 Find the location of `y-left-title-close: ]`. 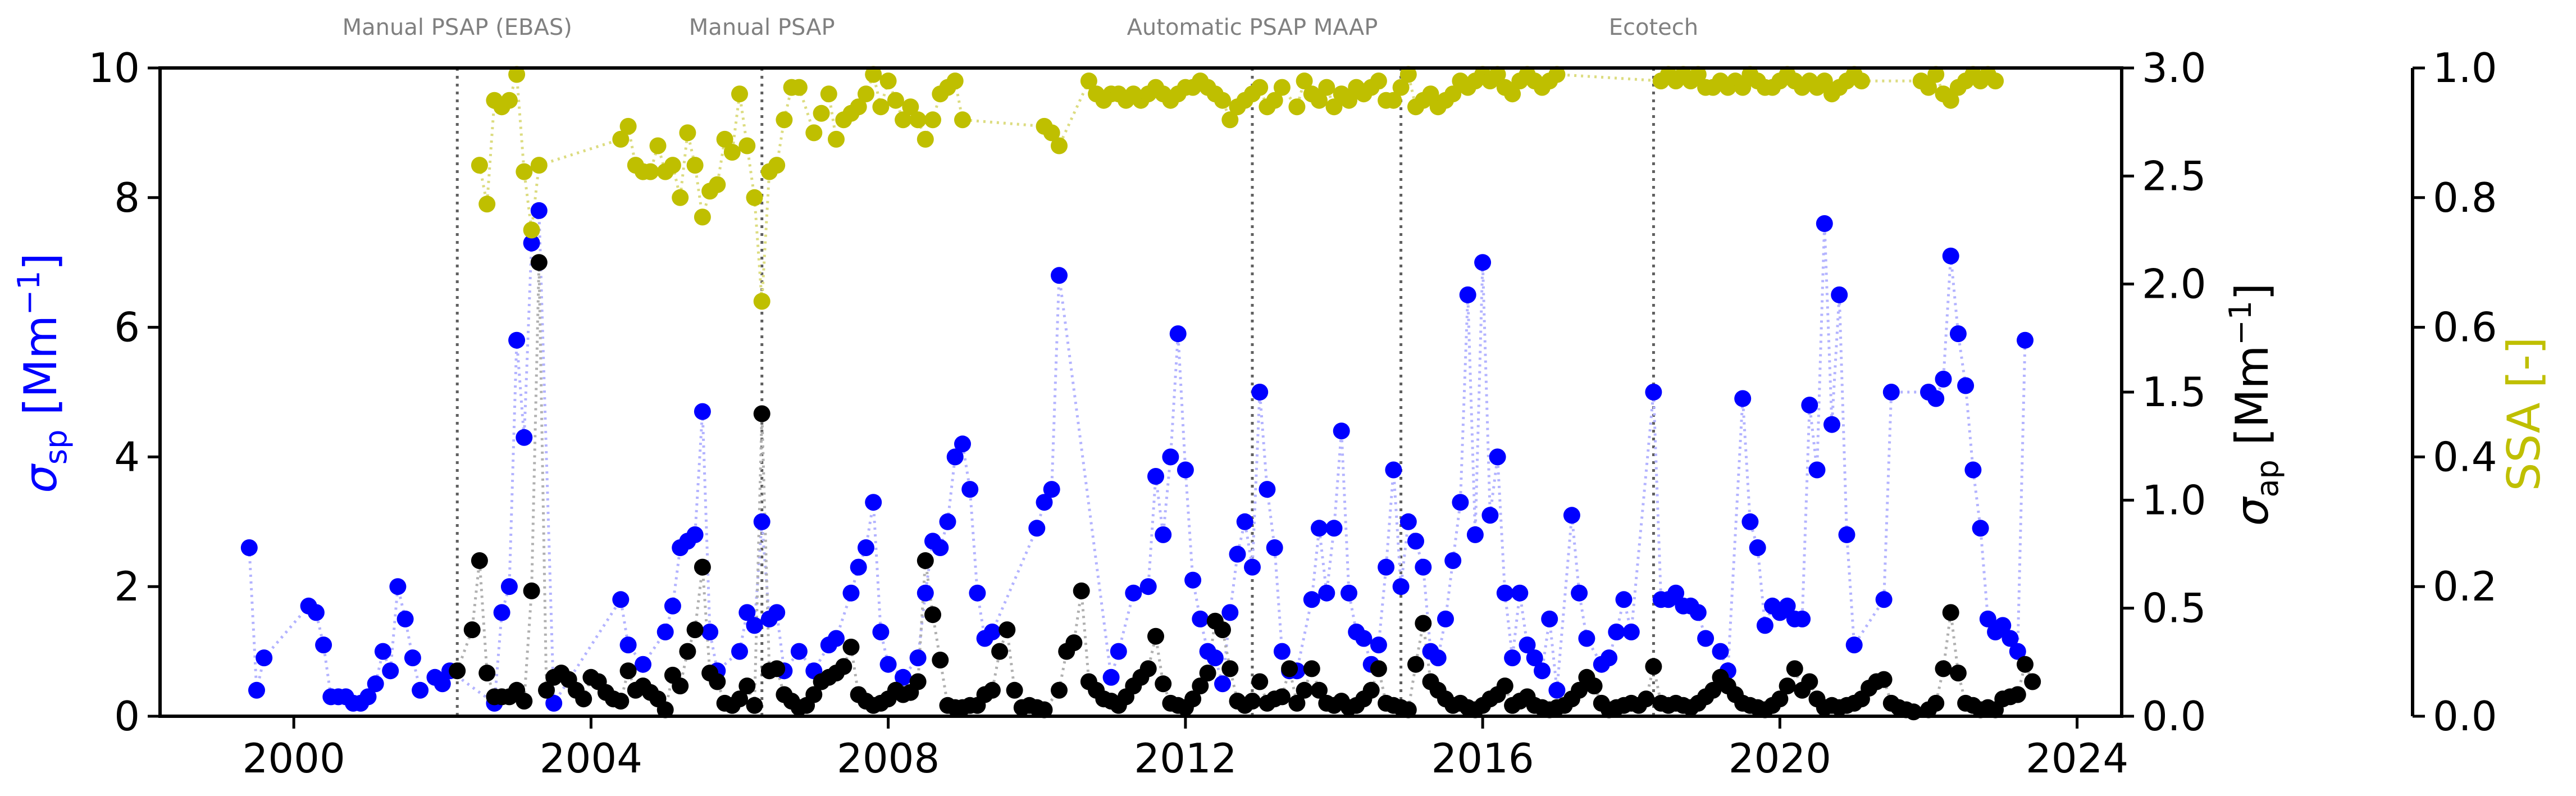

y-left-title-close: ] is located at coordinates (41, 261).